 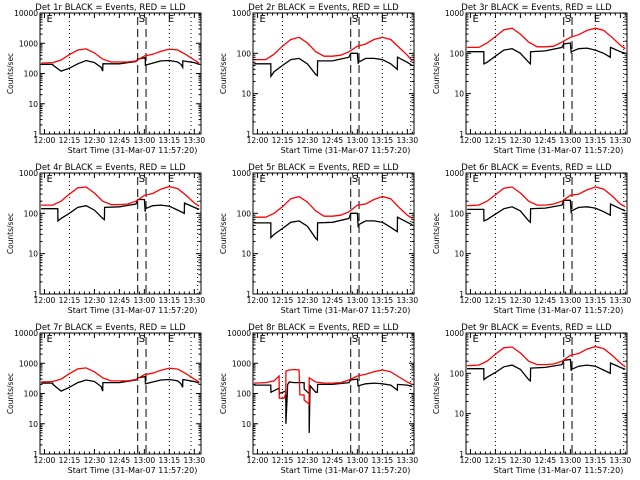 What do you see at coordinates (110, 8) in the screenshot?
I see `panel-title: Det 1r BLACK = Events, RED = LLD` at bounding box center [110, 8].